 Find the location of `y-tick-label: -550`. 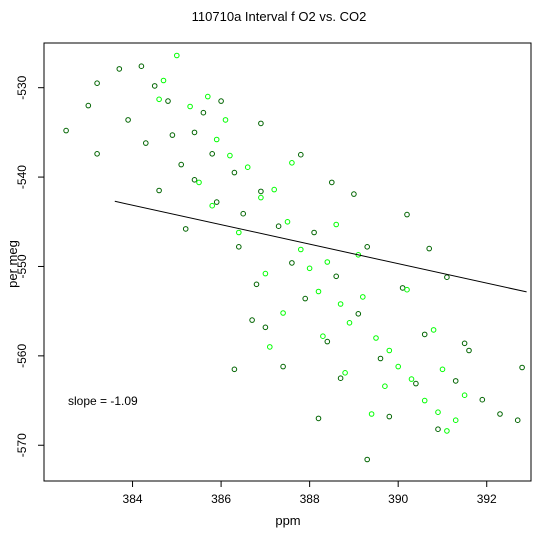

y-tick-label: -550 is located at coordinates (22, 266).